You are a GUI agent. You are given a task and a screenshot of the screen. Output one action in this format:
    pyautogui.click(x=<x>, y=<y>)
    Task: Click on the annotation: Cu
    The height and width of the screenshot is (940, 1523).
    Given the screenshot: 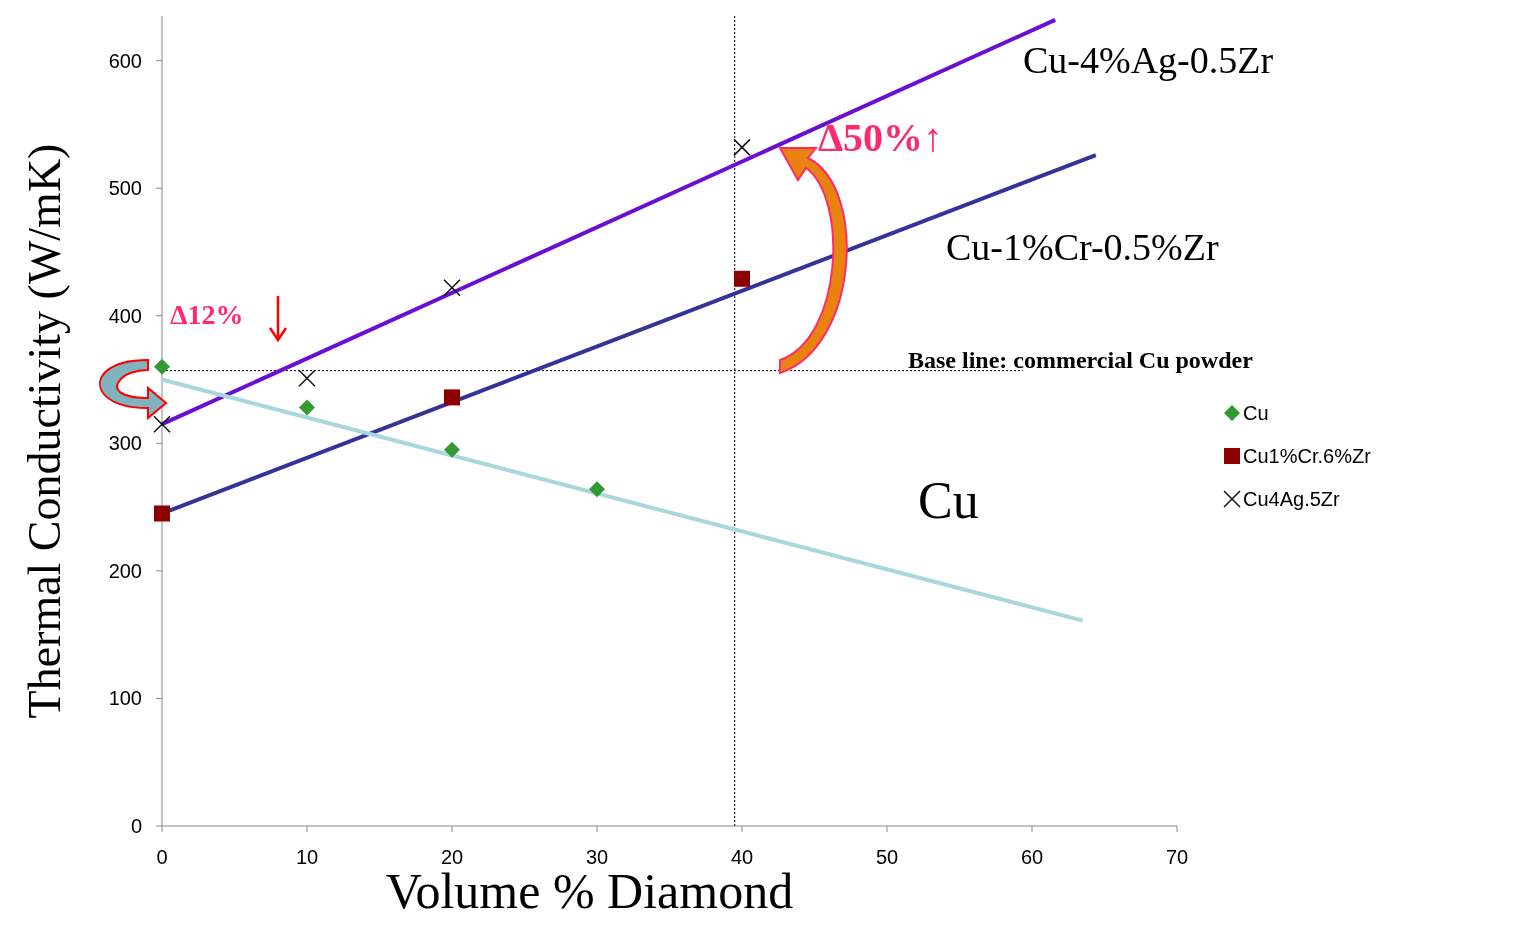 What is the action you would take?
    pyautogui.click(x=948, y=500)
    